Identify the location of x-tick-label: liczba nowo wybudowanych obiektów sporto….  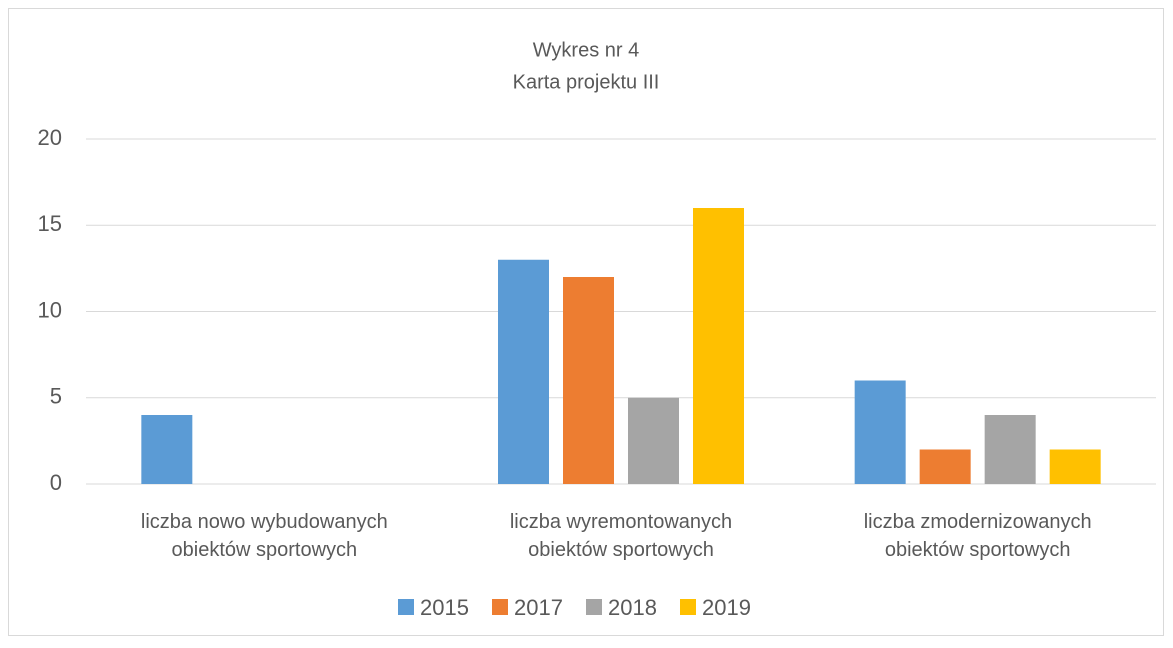
(264, 536).